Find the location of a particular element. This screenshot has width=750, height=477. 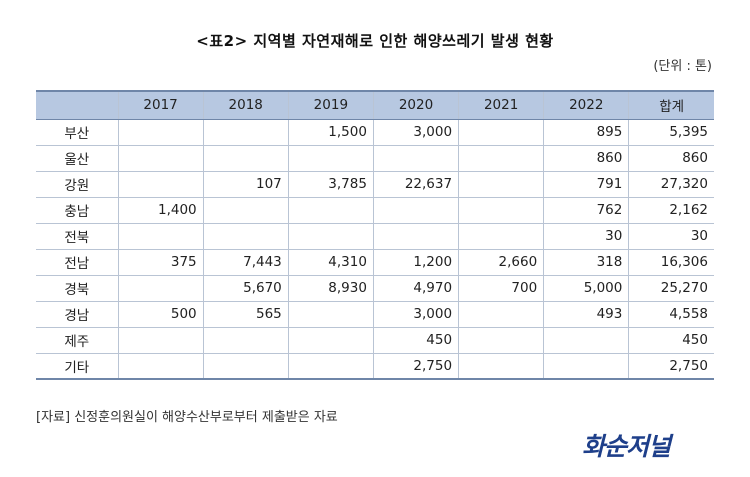

value-cell: 107 is located at coordinates (245, 184).